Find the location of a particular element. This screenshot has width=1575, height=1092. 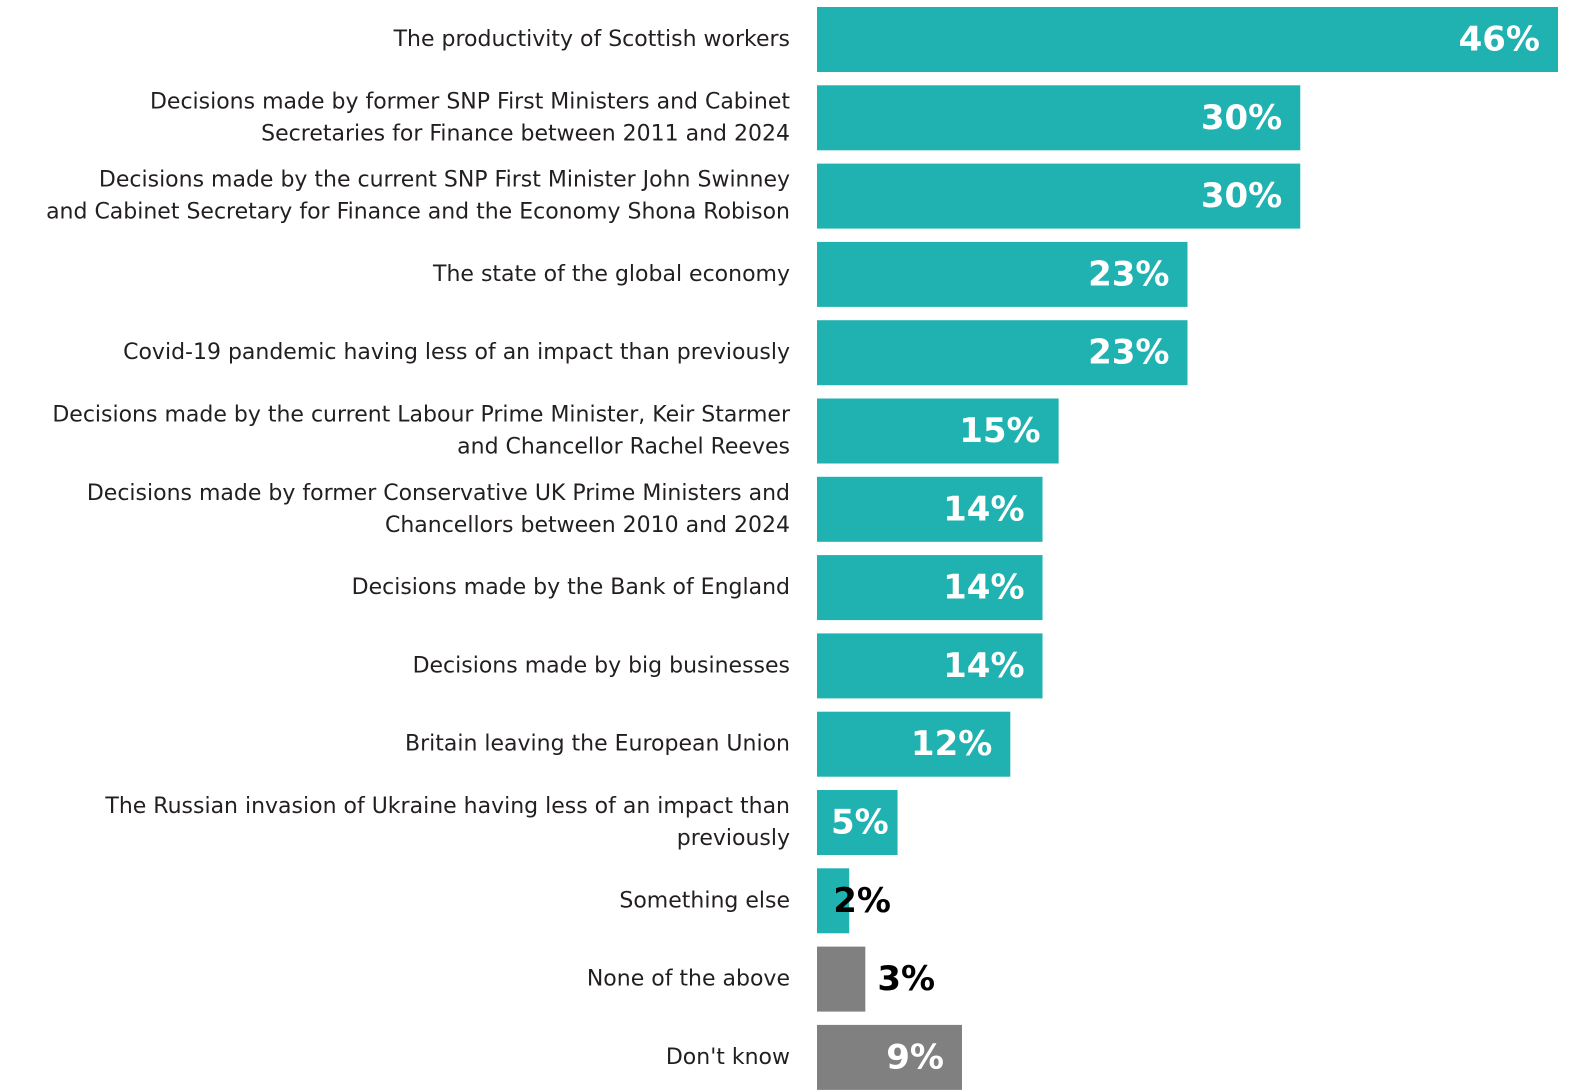

value-label: 5% is located at coordinates (860, 823).